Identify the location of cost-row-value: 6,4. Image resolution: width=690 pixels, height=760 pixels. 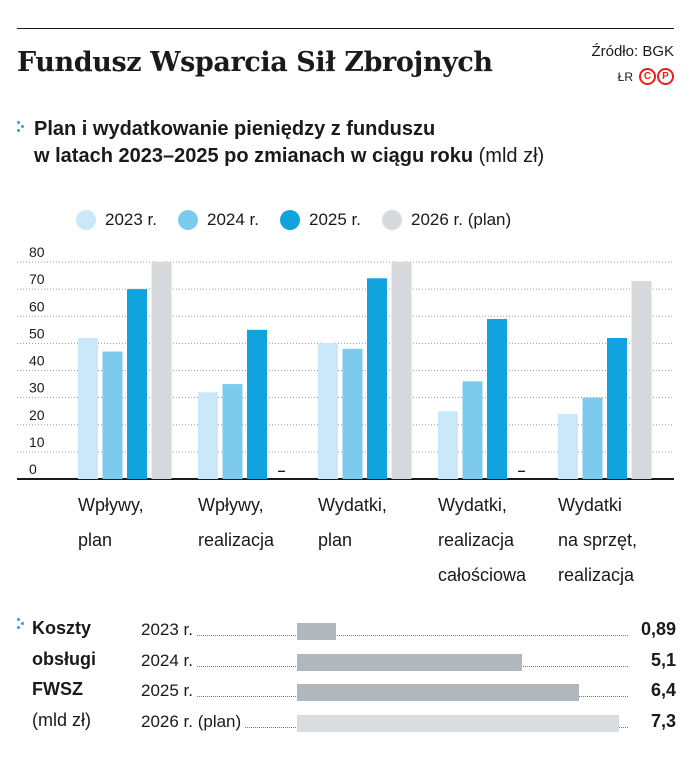
(661, 690).